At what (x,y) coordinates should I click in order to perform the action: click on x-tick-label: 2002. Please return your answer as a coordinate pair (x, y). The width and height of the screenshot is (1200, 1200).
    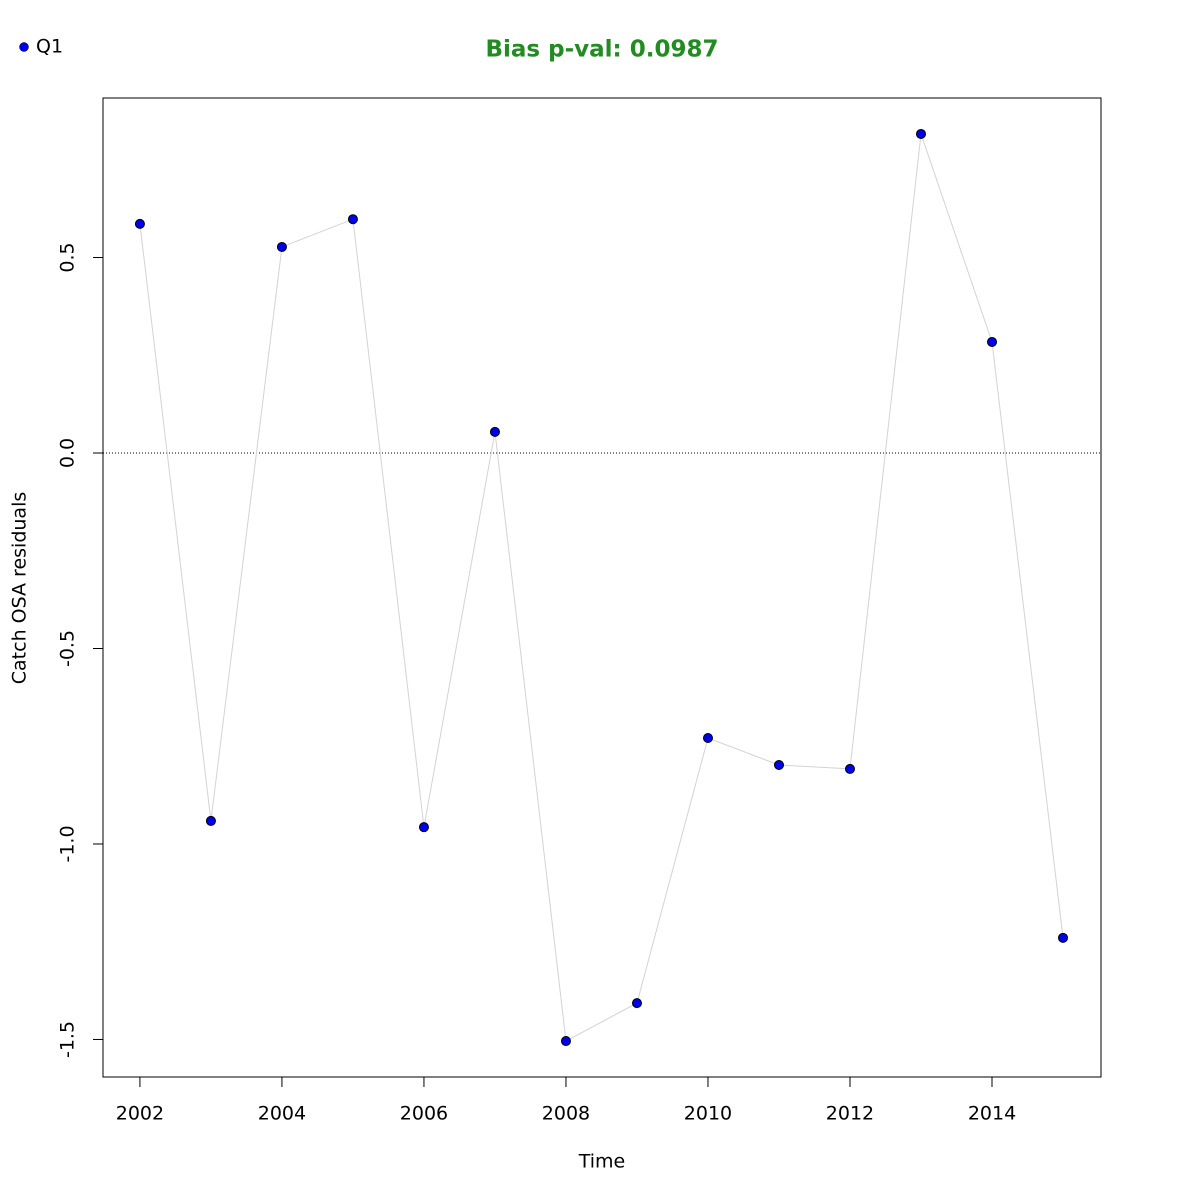
    Looking at the image, I should click on (140, 1114).